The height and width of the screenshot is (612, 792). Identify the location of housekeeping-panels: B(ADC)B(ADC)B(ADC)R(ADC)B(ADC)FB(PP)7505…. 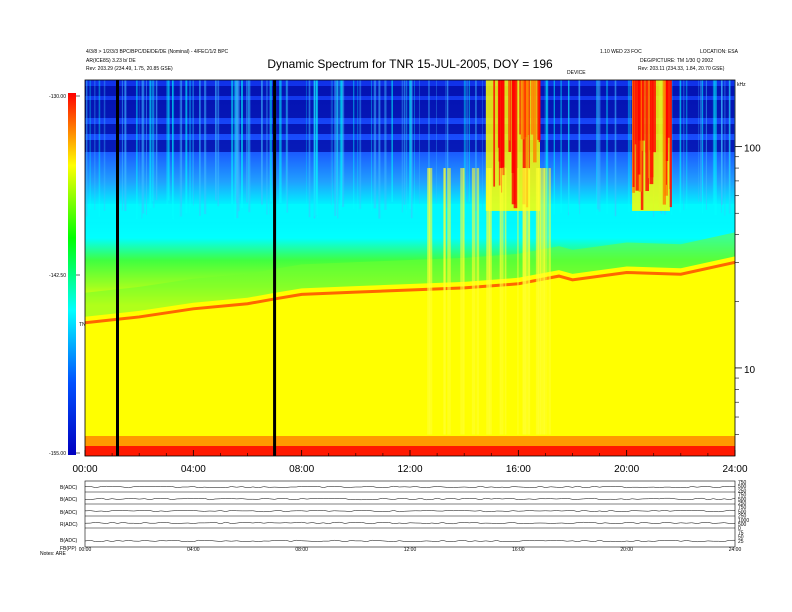
(404, 516).